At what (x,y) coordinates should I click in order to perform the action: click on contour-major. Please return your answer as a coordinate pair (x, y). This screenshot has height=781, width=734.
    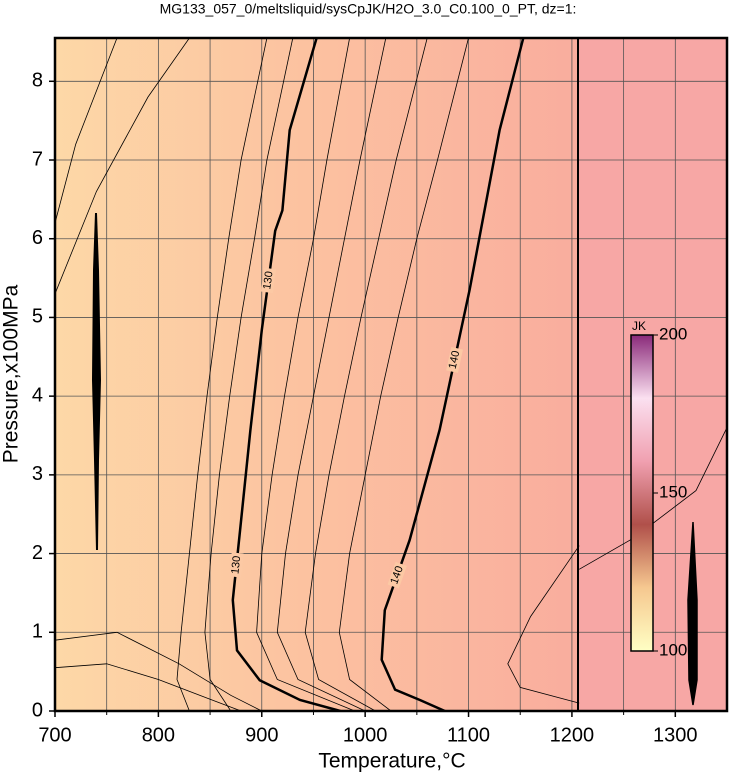
    Looking at the image, I should click on (286, 374).